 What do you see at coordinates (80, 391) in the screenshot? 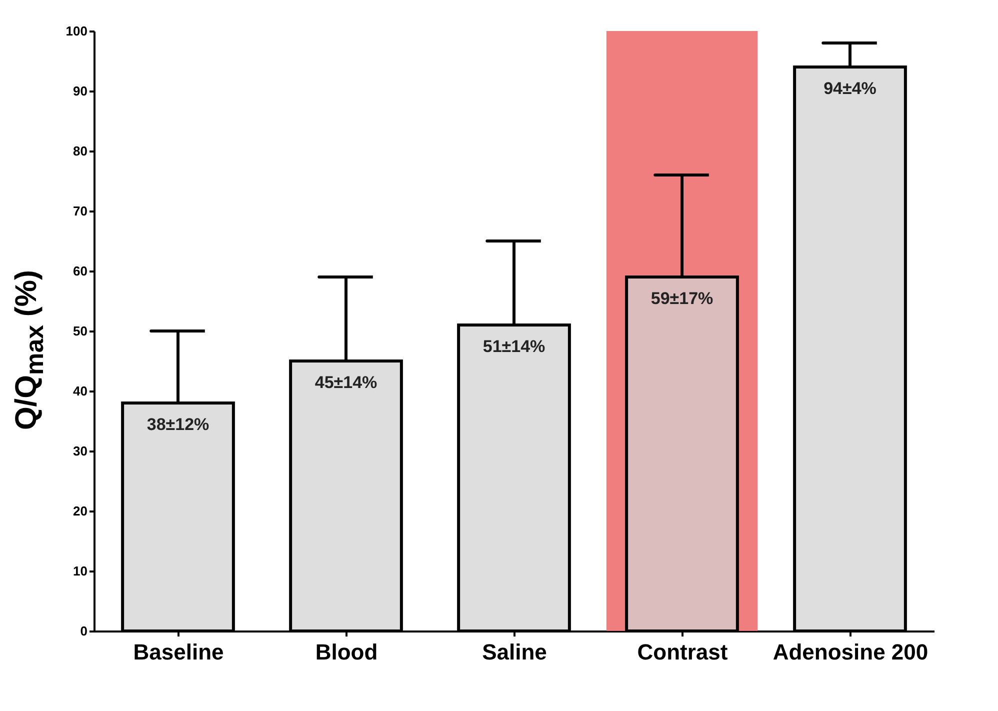
I see `y-tick-label: 40` at bounding box center [80, 391].